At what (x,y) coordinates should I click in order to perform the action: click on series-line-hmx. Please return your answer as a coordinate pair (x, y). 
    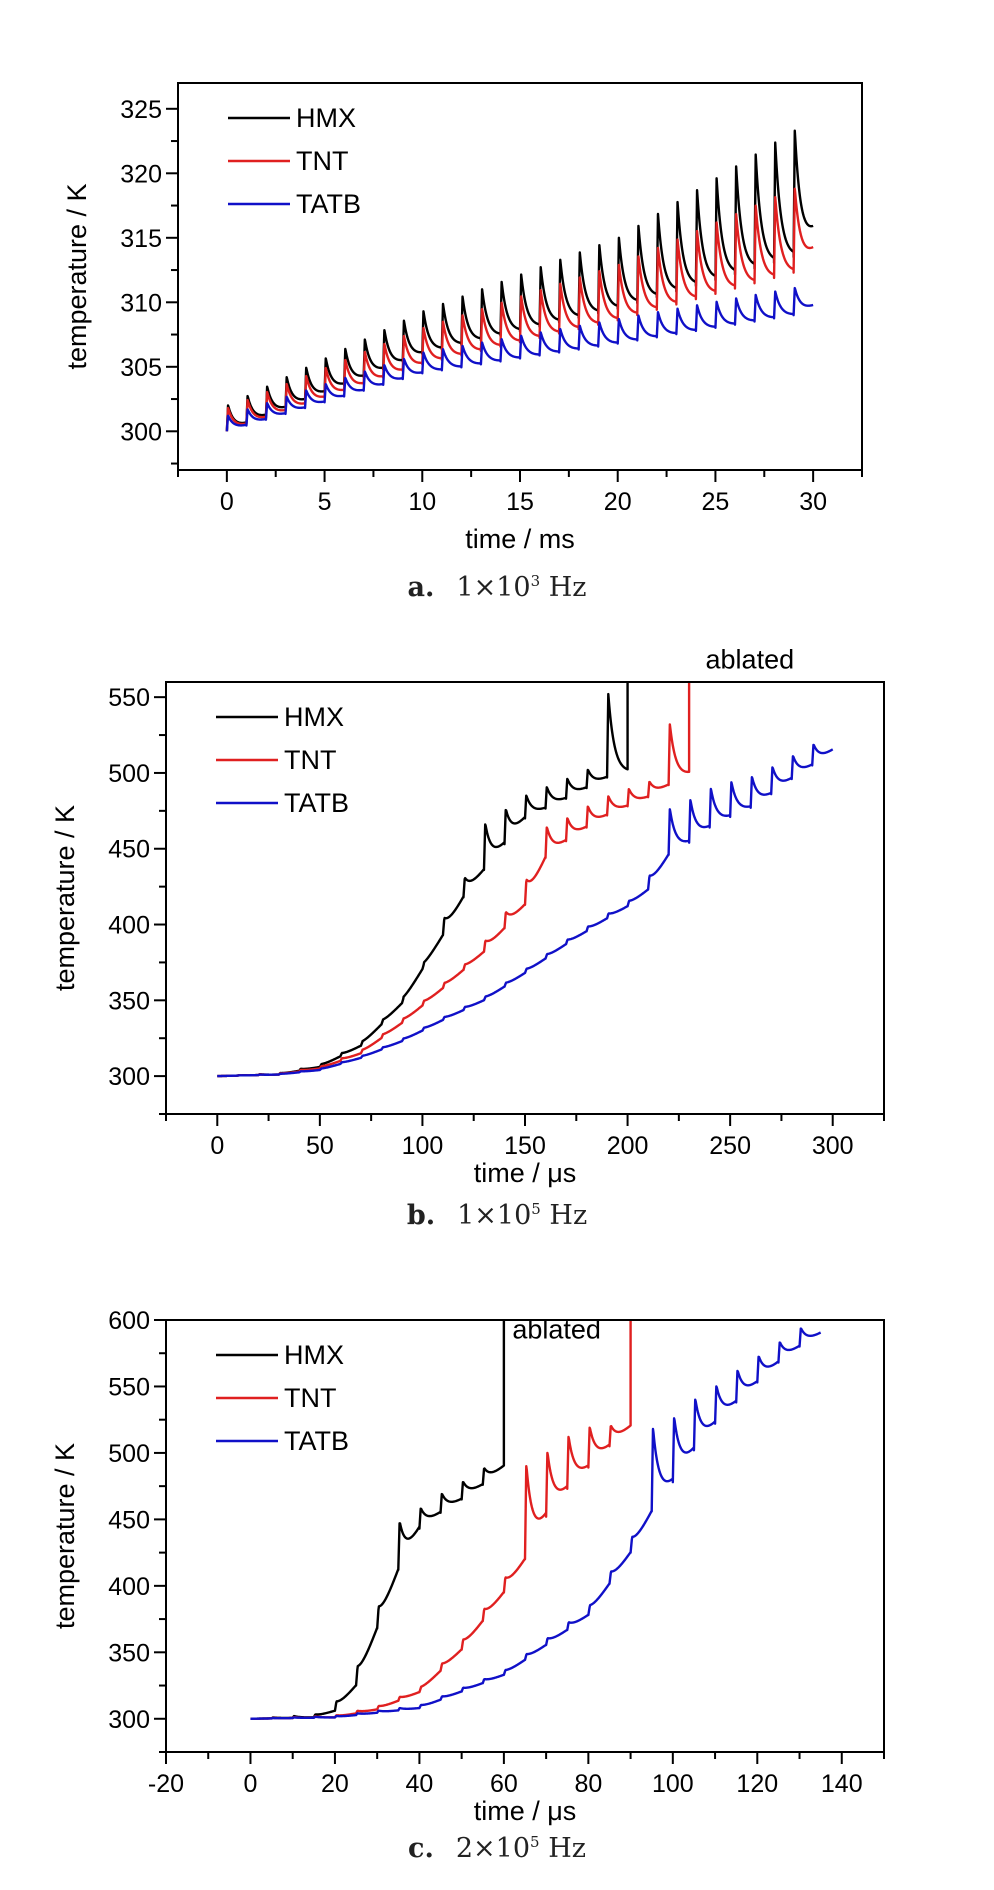
    Looking at the image, I should click on (423, 880).